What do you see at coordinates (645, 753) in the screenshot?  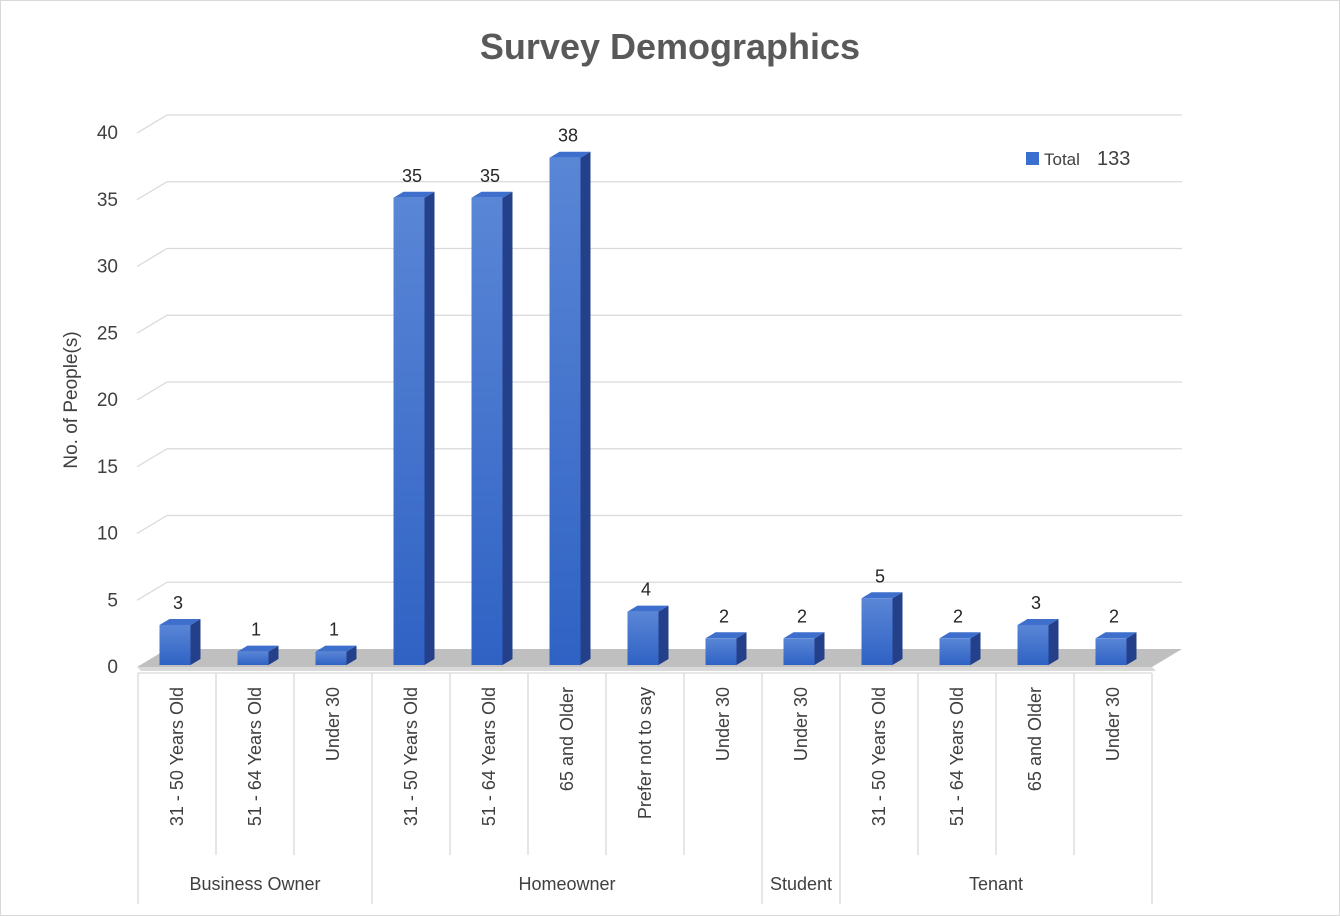 I see `x-category-label: Prefer not to say` at bounding box center [645, 753].